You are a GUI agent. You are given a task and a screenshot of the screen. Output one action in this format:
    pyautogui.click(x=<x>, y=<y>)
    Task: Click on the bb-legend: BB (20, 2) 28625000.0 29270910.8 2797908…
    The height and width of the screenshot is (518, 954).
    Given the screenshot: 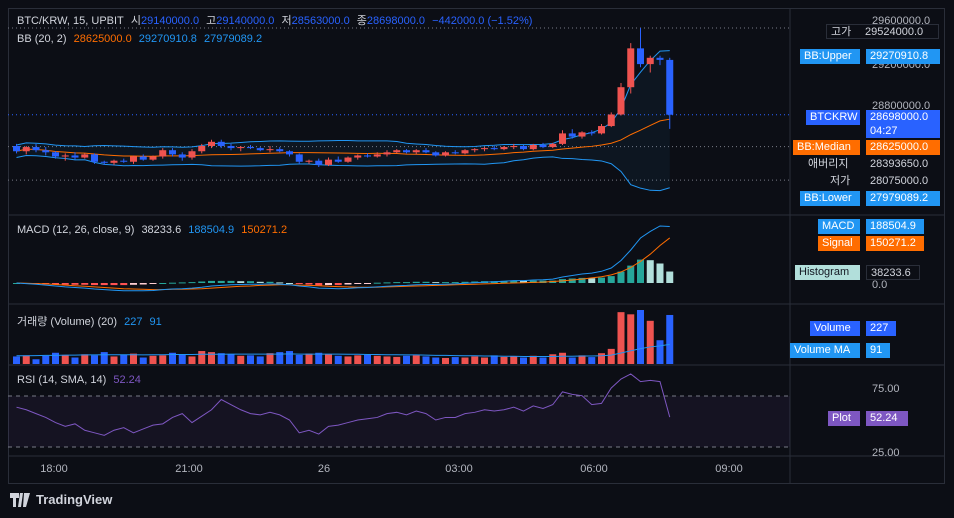 What is the action you would take?
    pyautogui.click(x=141, y=39)
    